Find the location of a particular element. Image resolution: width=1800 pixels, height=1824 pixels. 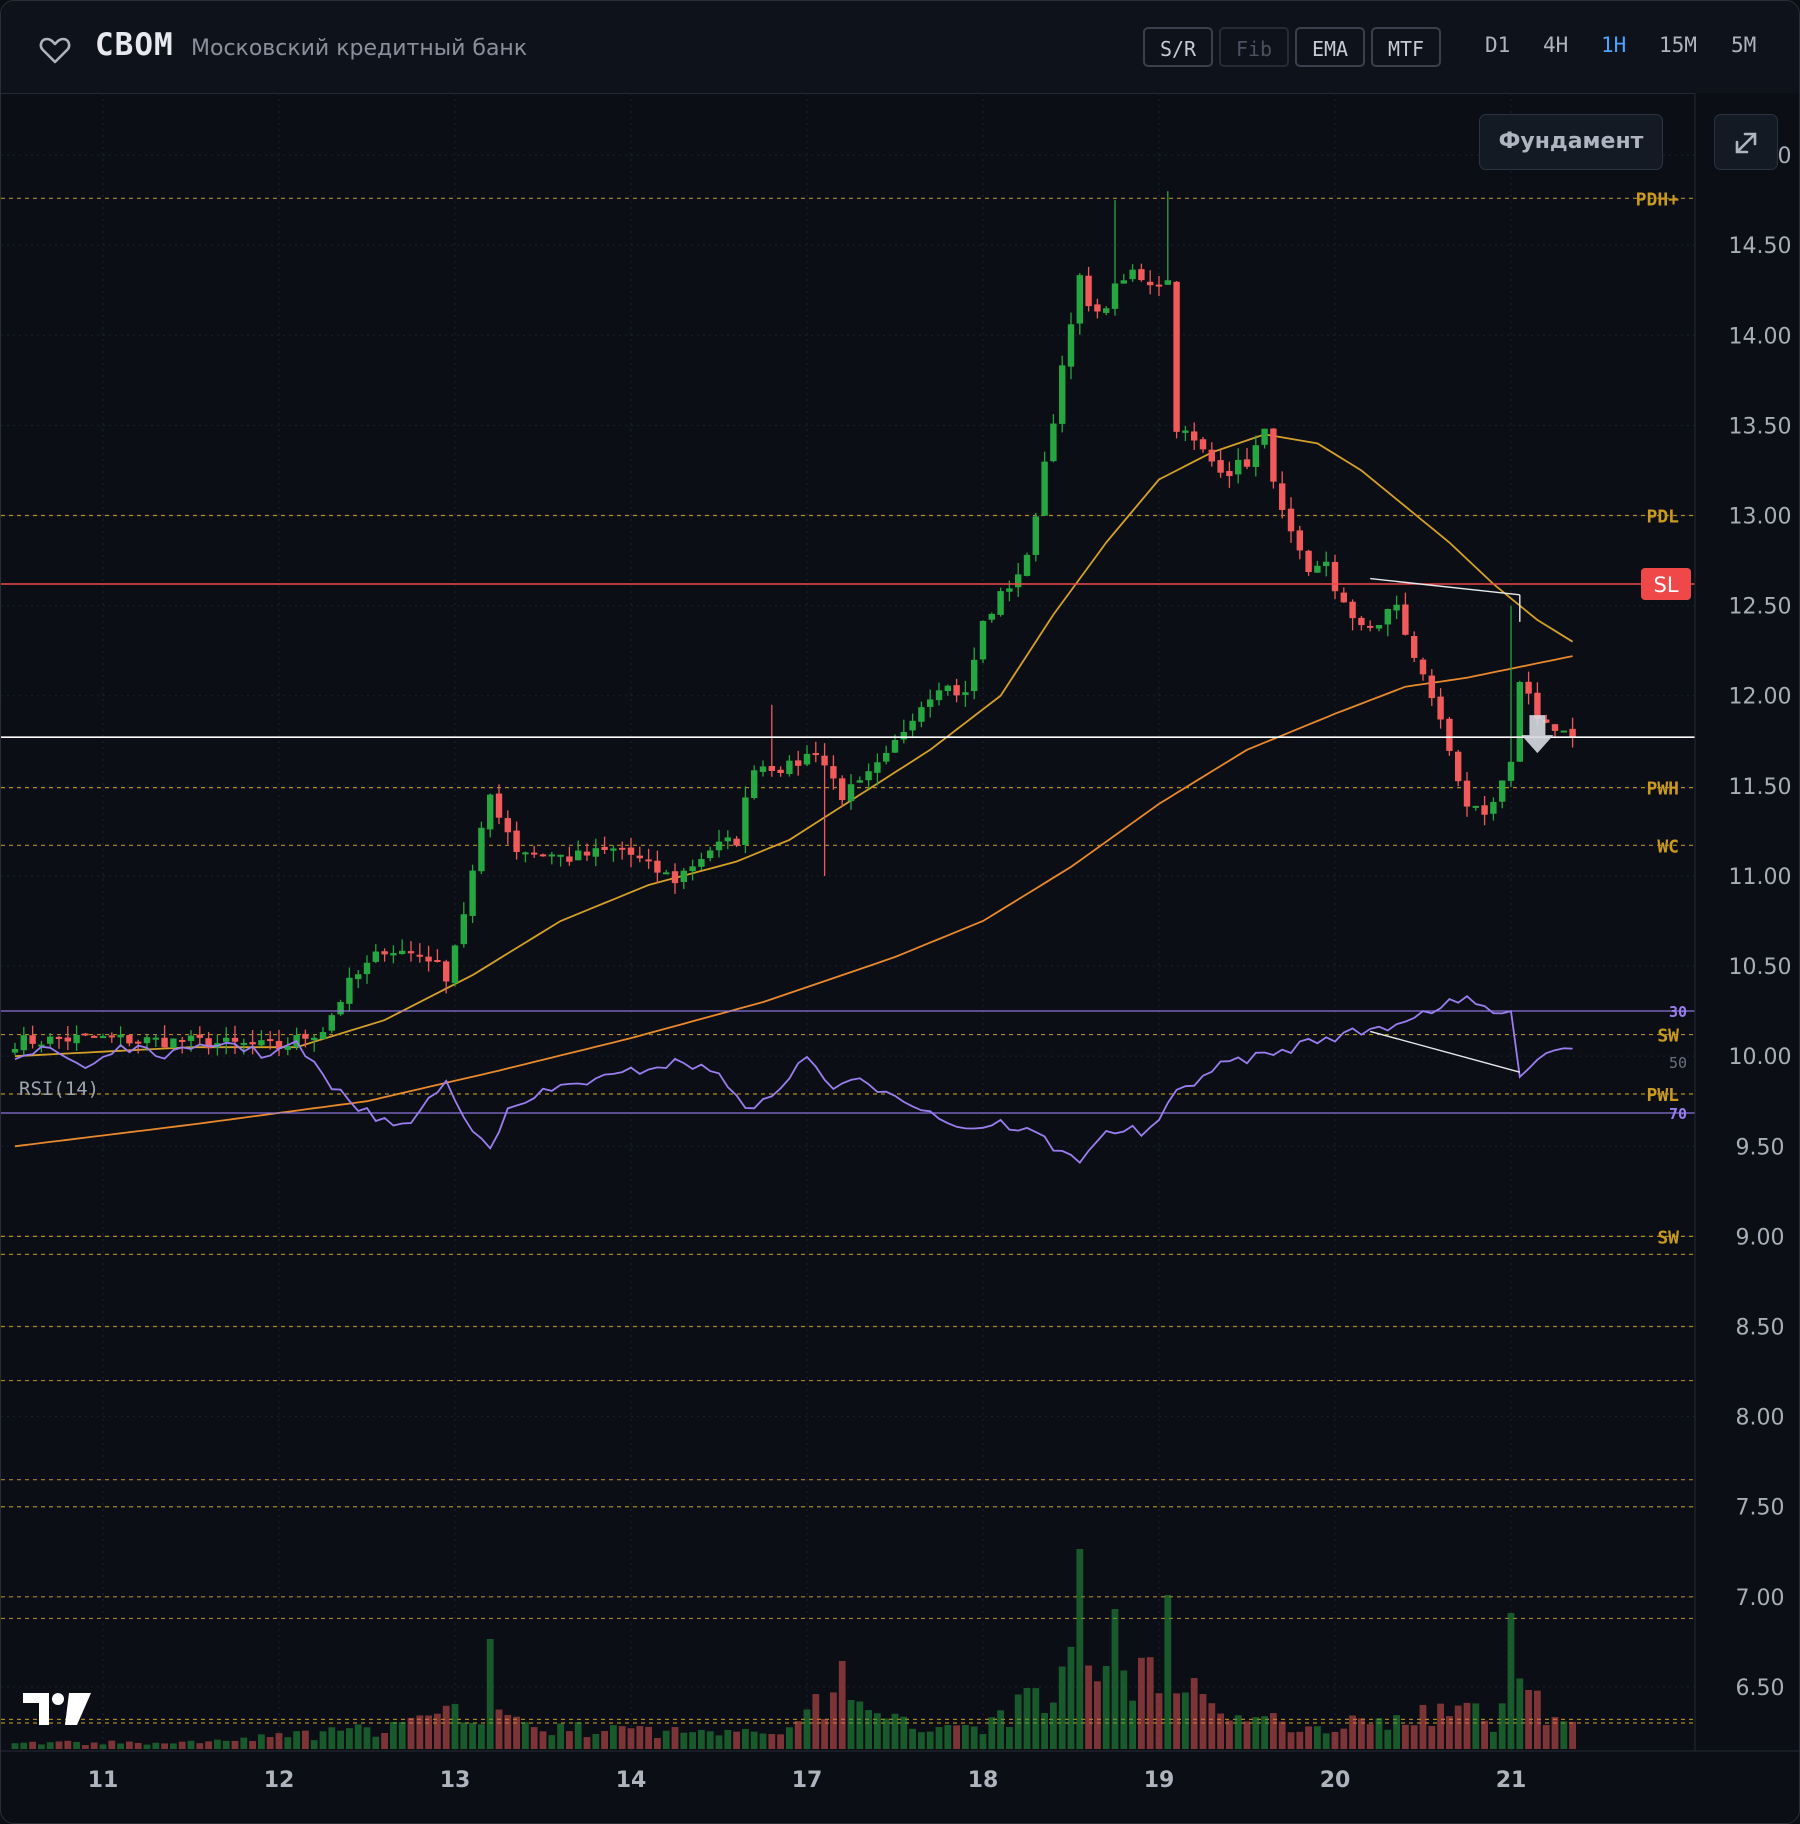

timeframe-d1: D1 is located at coordinates (1498, 45).